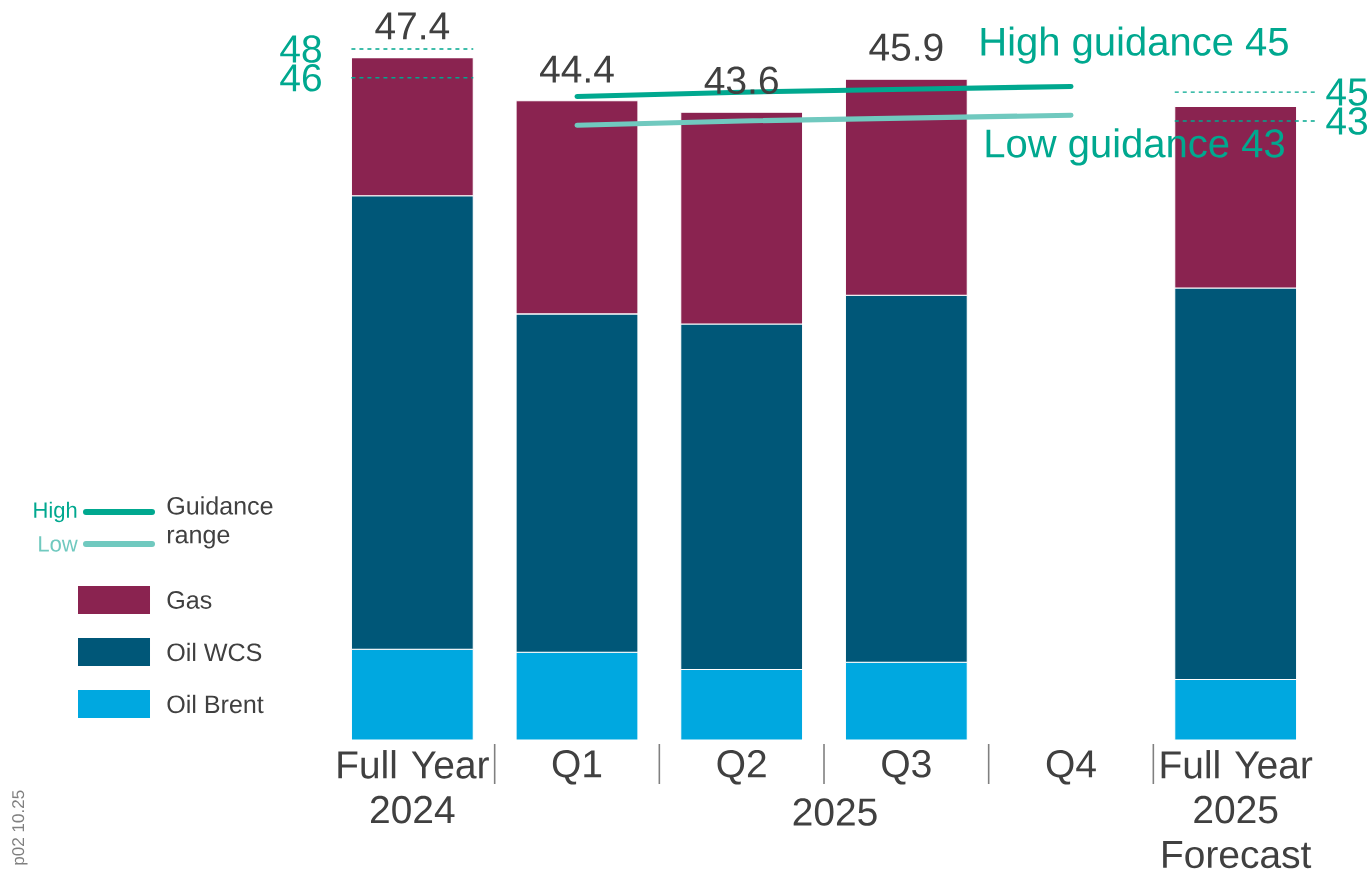 The image size is (1367, 875). I want to click on total-label: 44.4, so click(577, 69).